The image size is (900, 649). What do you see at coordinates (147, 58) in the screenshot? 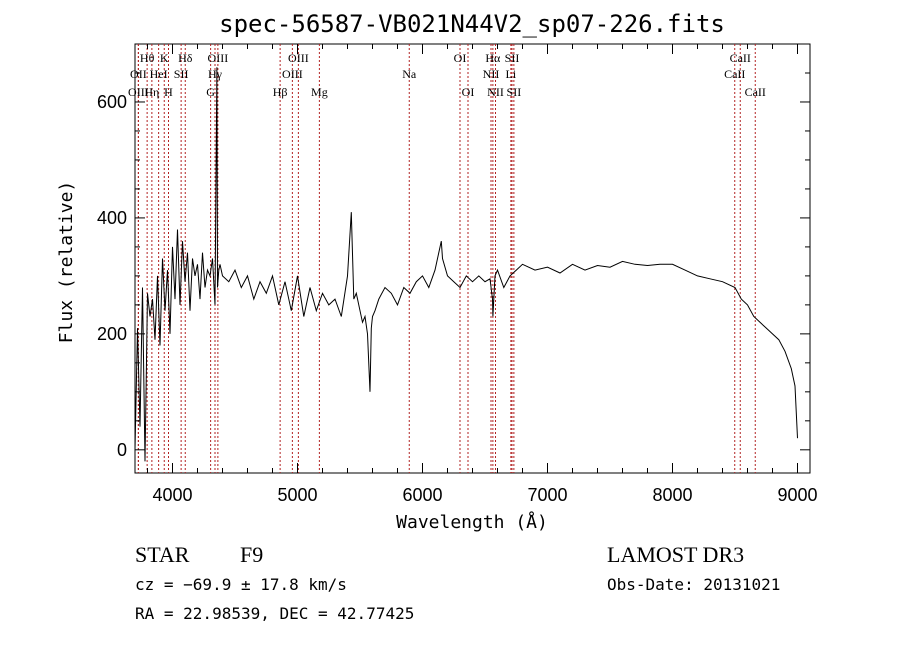
I see `spectral-line-label: Hθ` at bounding box center [147, 58].